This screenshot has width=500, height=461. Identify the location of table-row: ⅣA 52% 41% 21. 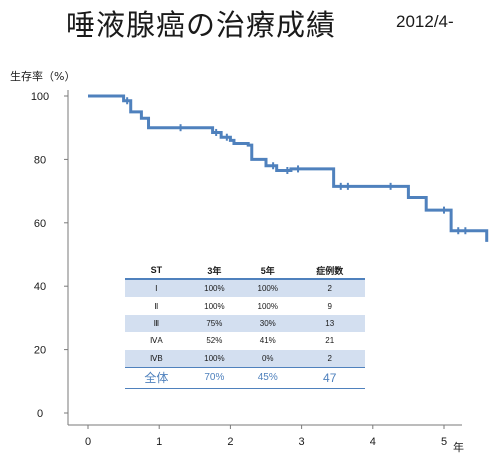
(245, 341).